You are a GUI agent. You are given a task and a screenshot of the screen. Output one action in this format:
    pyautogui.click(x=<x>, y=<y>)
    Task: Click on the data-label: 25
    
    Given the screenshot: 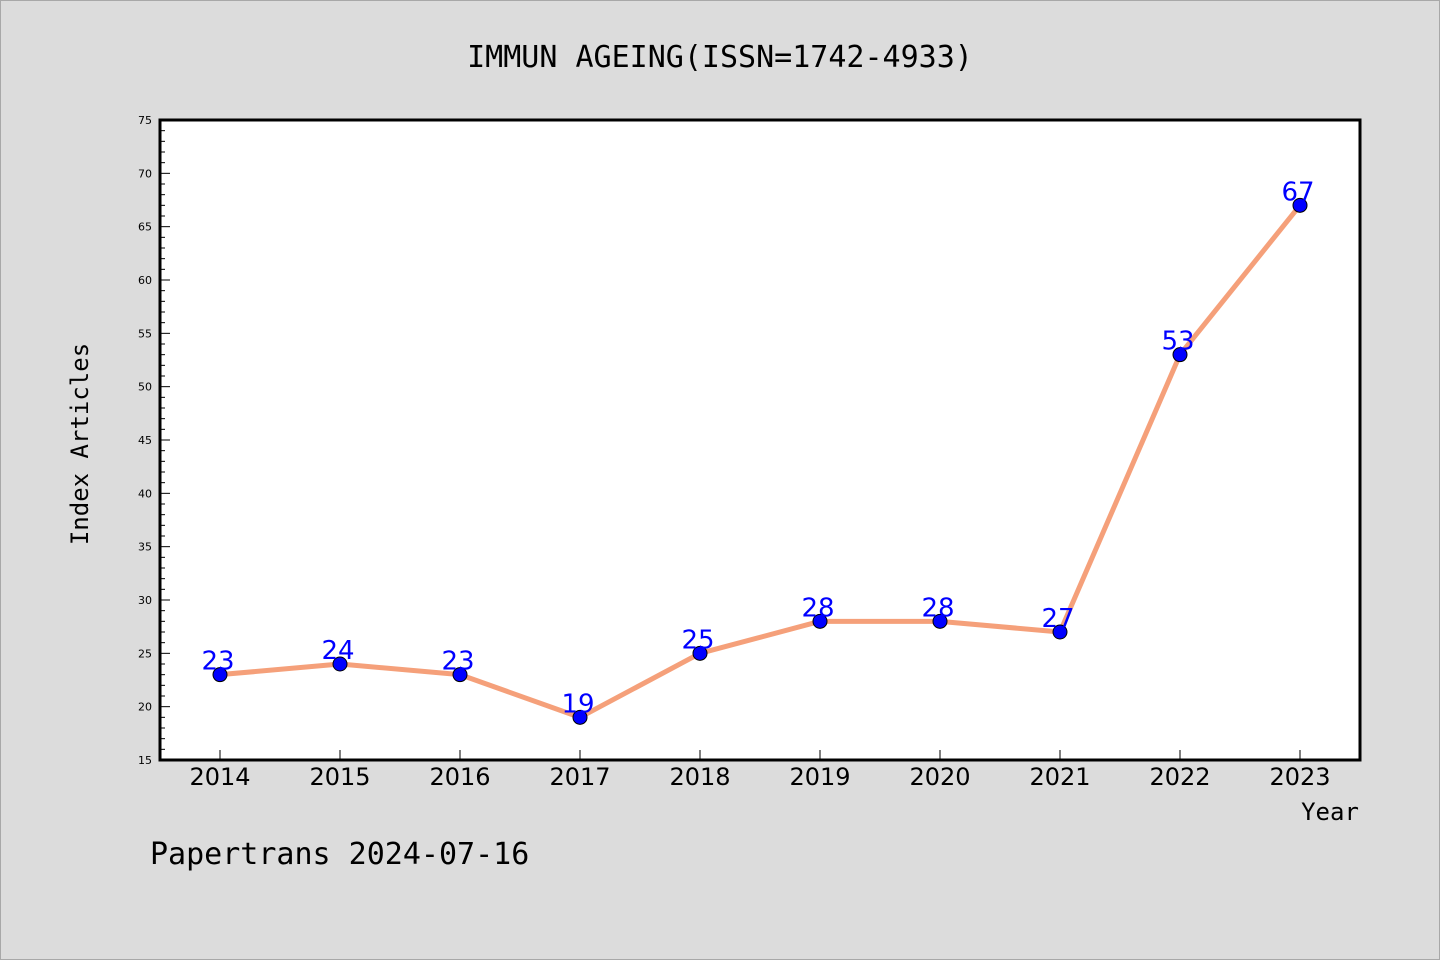 What is the action you would take?
    pyautogui.click(x=697, y=640)
    